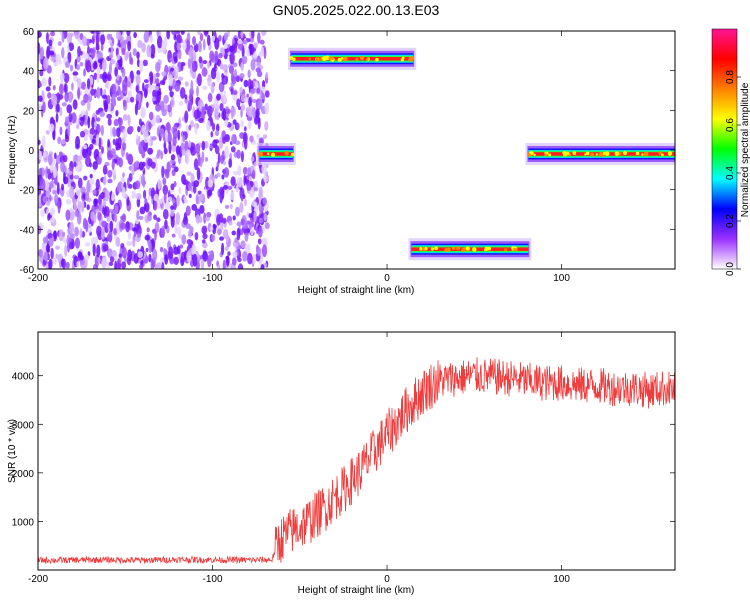 The image size is (750, 600). I want to click on colorbar-label: Normalized spectral amplitude, so click(745, 149).